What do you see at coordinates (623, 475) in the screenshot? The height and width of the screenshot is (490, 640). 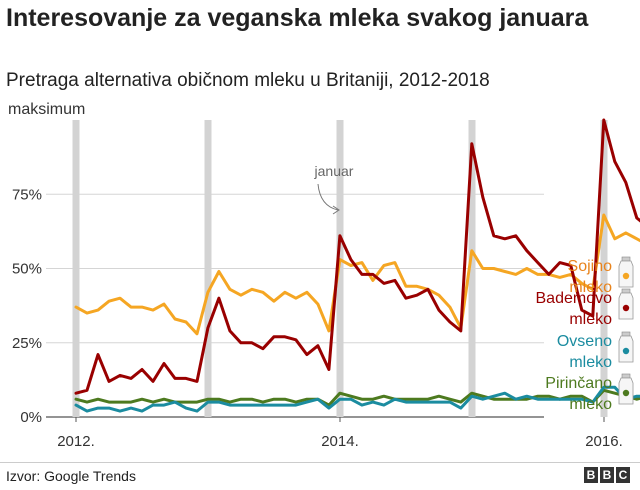 I see `logo-letter: C` at bounding box center [623, 475].